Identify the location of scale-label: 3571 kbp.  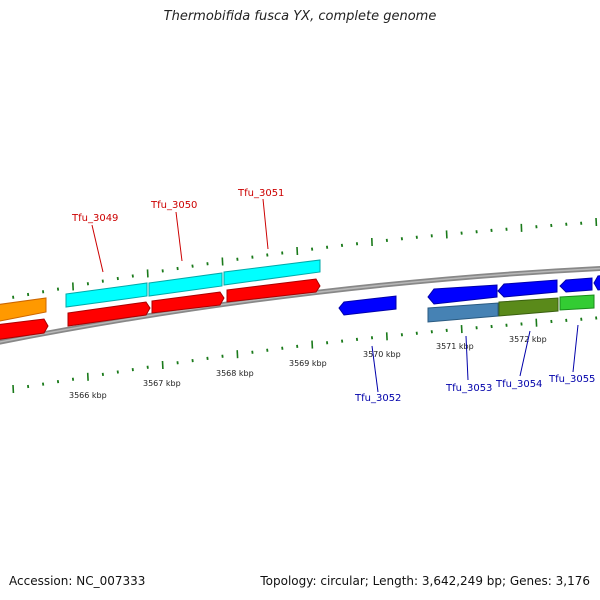
(455, 346).